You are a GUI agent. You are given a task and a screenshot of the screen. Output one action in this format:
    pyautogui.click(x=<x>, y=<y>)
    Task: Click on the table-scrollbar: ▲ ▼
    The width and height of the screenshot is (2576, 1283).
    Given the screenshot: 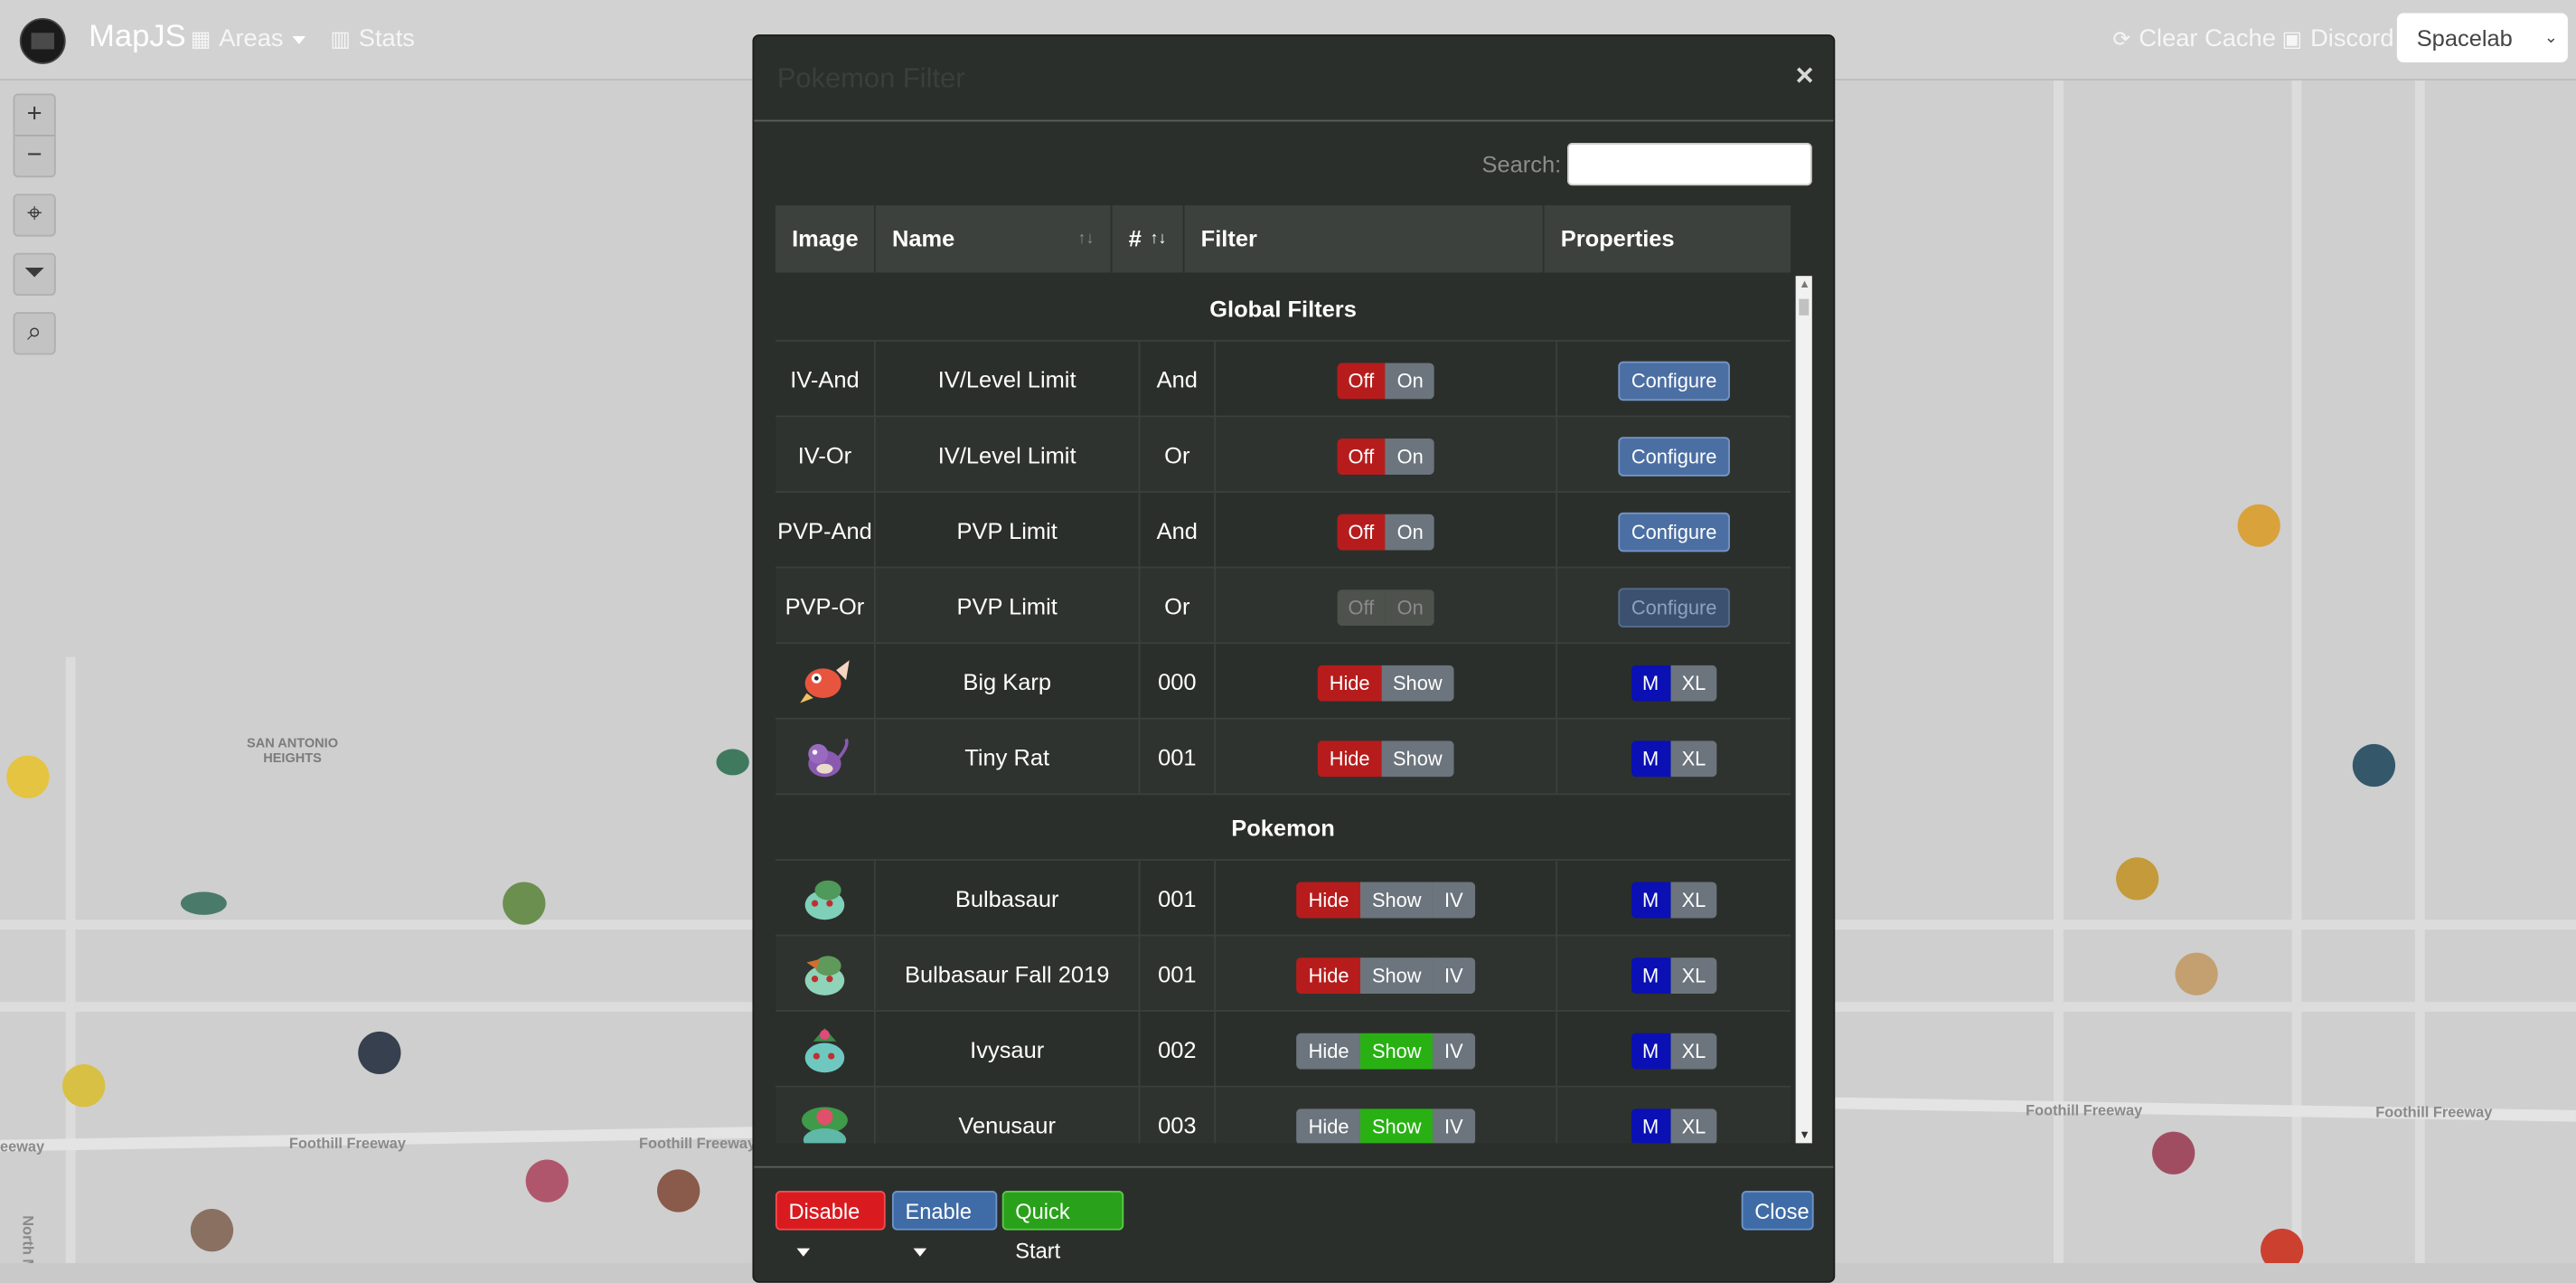 What is the action you would take?
    pyautogui.click(x=1804, y=710)
    